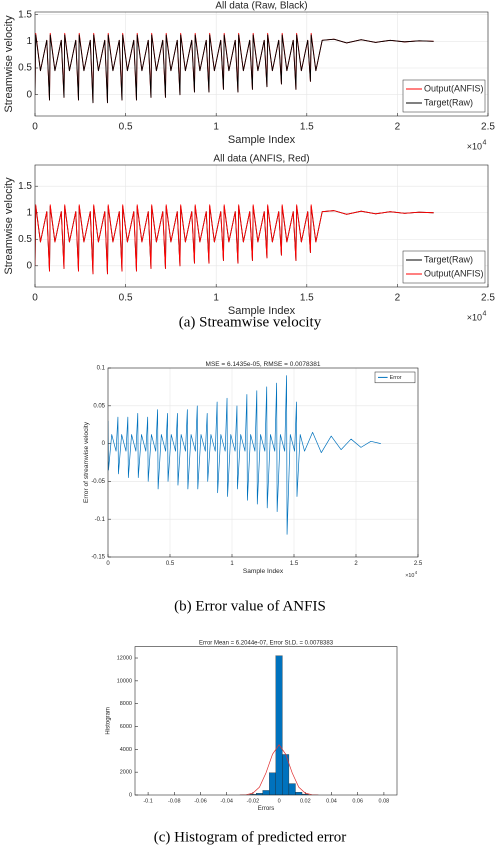 This screenshot has width=499, height=850. What do you see at coordinates (250, 606) in the screenshot?
I see `caption: (b) Error value of ANFIS` at bounding box center [250, 606].